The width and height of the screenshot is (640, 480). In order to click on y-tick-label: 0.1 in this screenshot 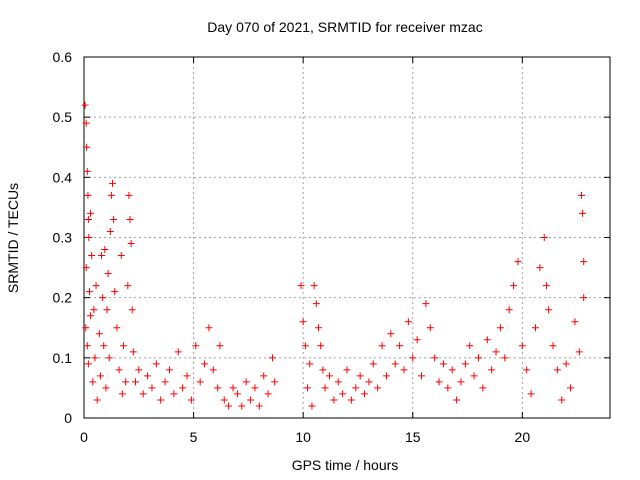, I will do `click(63, 358)`.